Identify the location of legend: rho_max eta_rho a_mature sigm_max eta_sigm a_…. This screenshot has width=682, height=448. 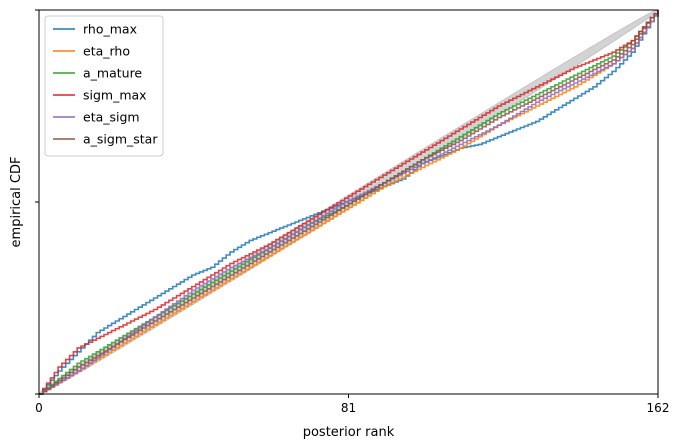
(104, 86).